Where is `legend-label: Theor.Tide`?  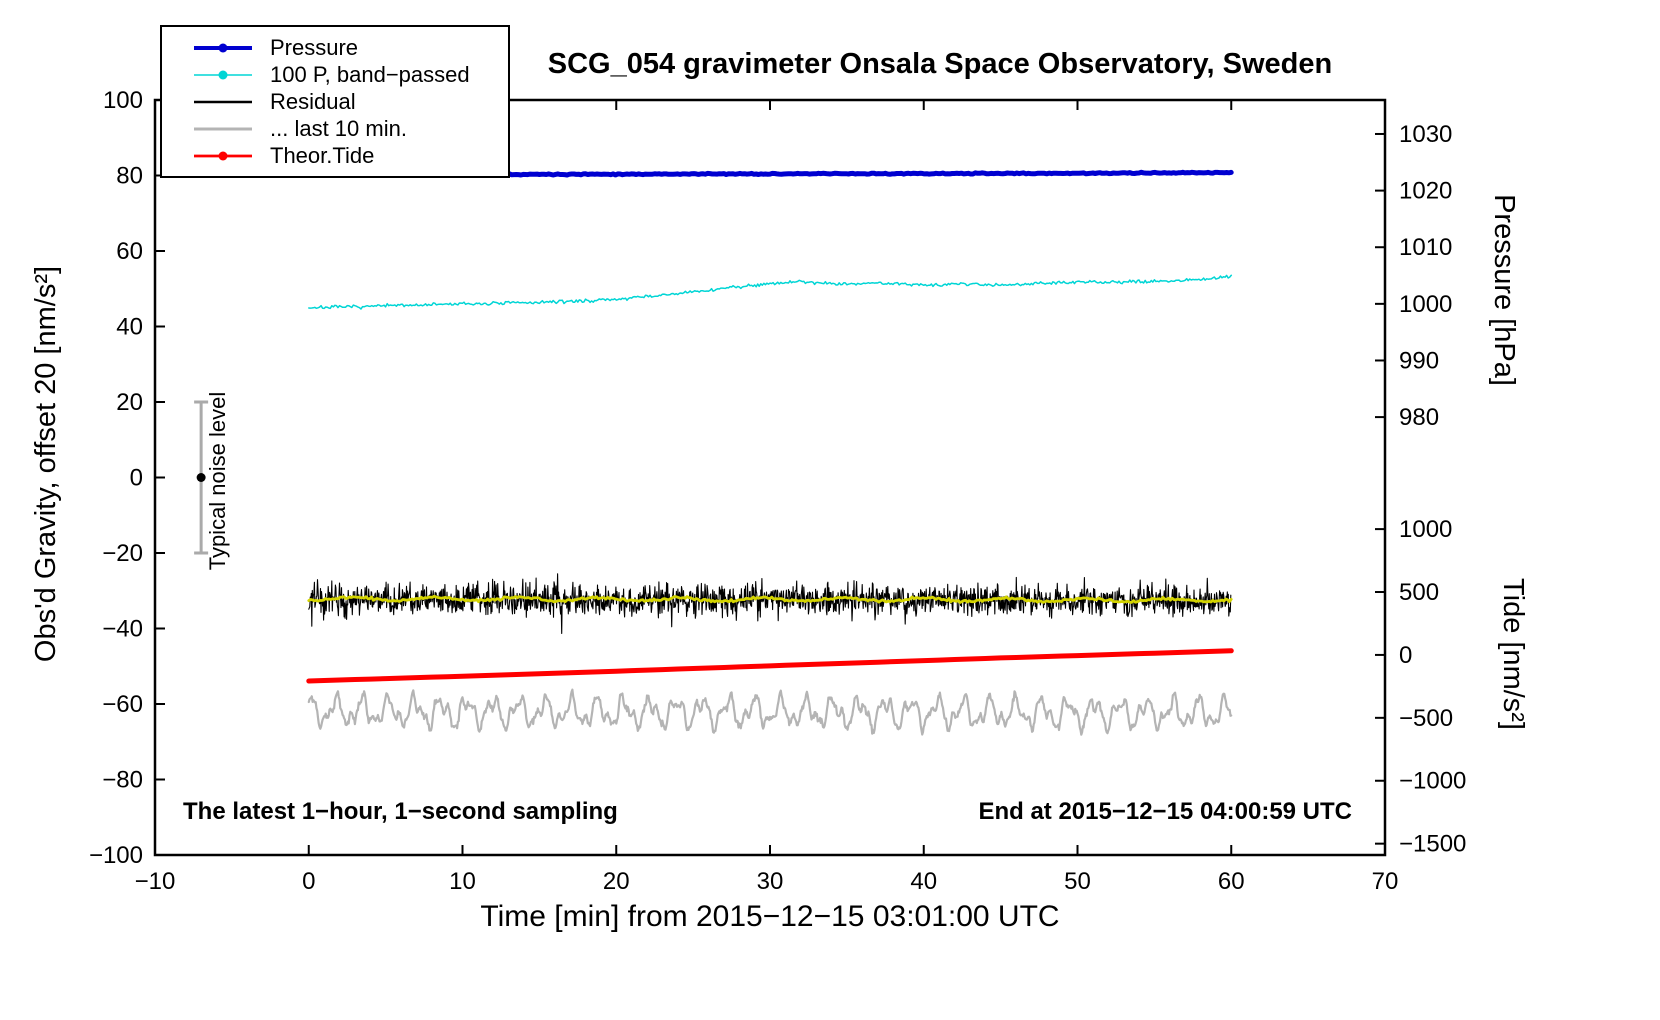 legend-label: Theor.Tide is located at coordinates (322, 155).